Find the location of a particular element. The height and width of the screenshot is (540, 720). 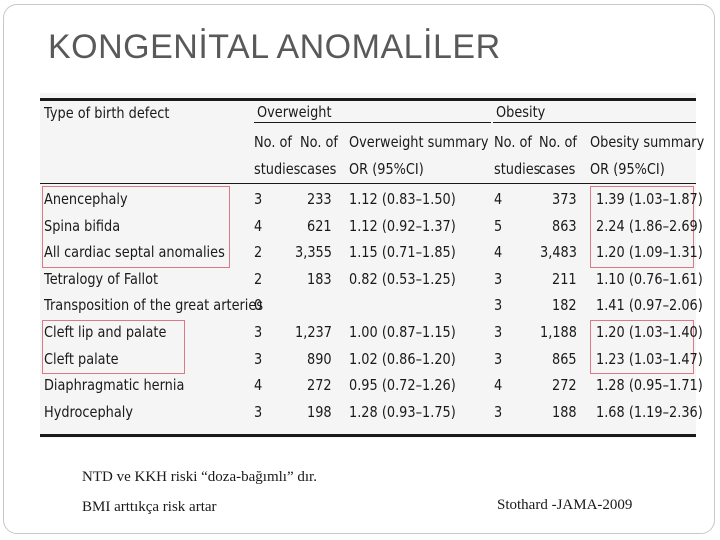

table-cell-ow-cases: 621 is located at coordinates (319, 225).